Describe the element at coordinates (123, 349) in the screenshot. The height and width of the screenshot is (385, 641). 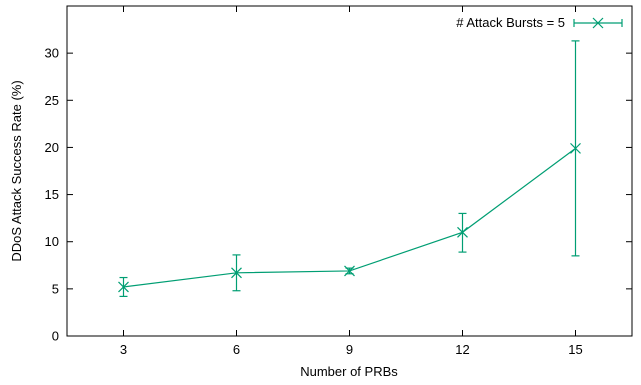
I see `x-tick-label: 3` at that location.